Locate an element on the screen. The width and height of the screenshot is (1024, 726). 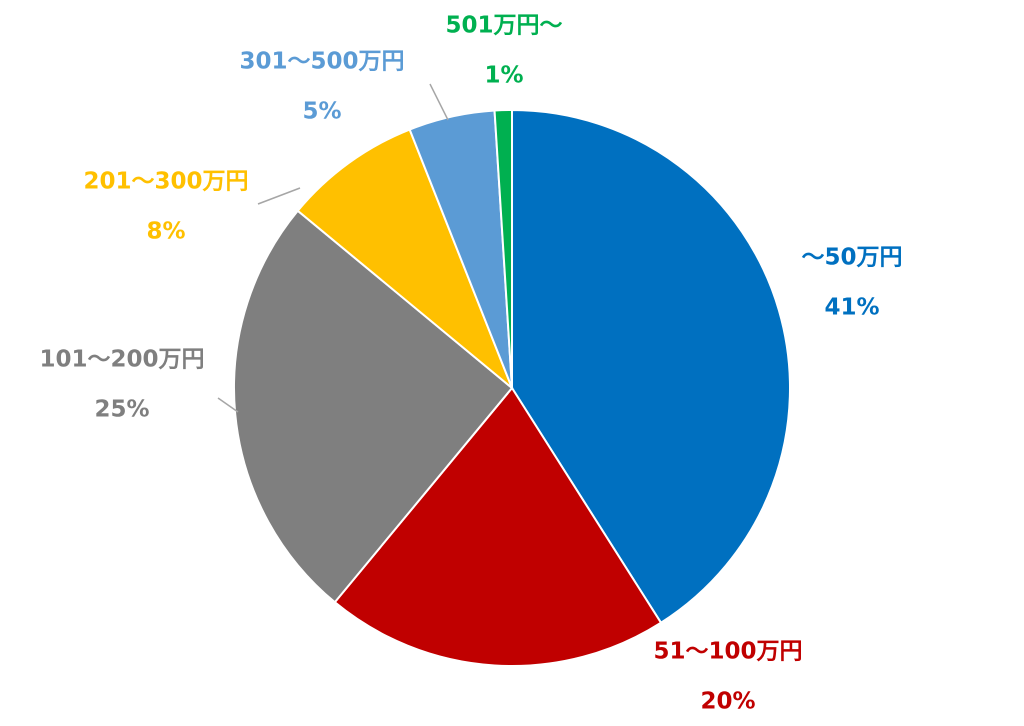
value-label: 20% is located at coordinates (727, 702).